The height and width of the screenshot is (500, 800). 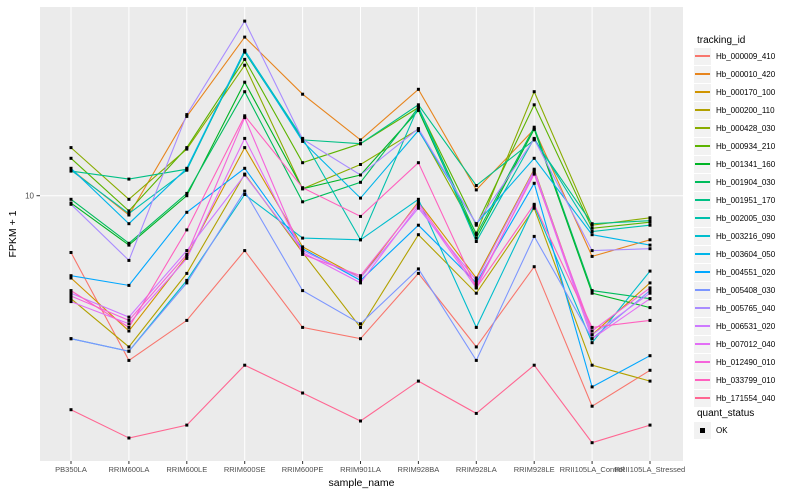 I want to click on y-tick-label: 10, so click(x=29, y=196).